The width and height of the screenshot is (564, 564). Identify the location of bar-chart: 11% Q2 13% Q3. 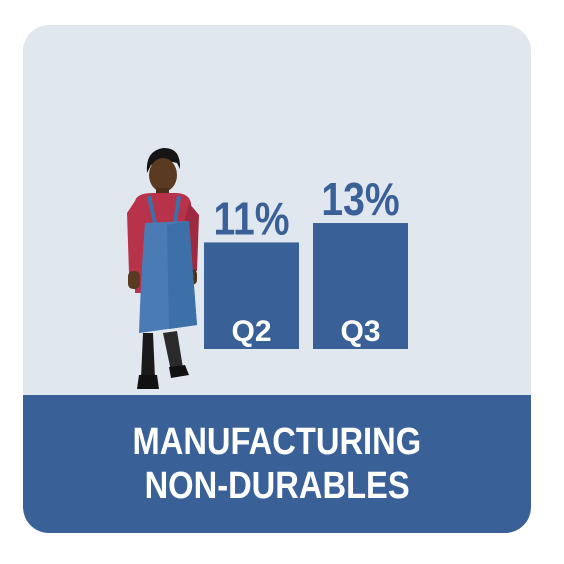
(306, 261).